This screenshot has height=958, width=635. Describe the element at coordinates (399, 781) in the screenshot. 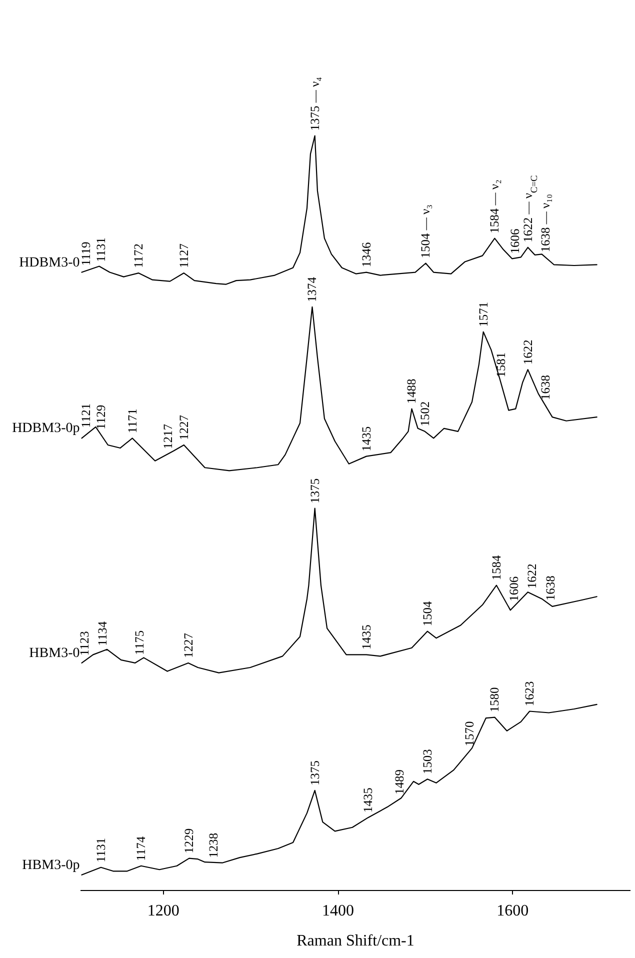

I see `annotation: 1489` at that location.